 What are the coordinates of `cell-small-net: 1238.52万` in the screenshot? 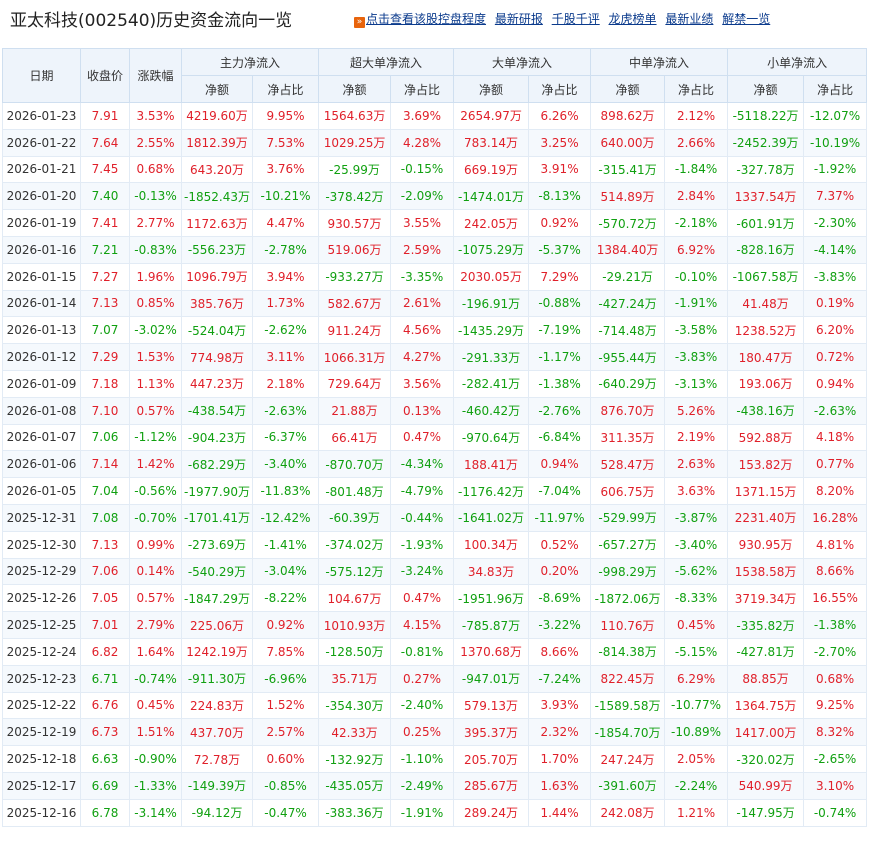 It's located at (766, 330).